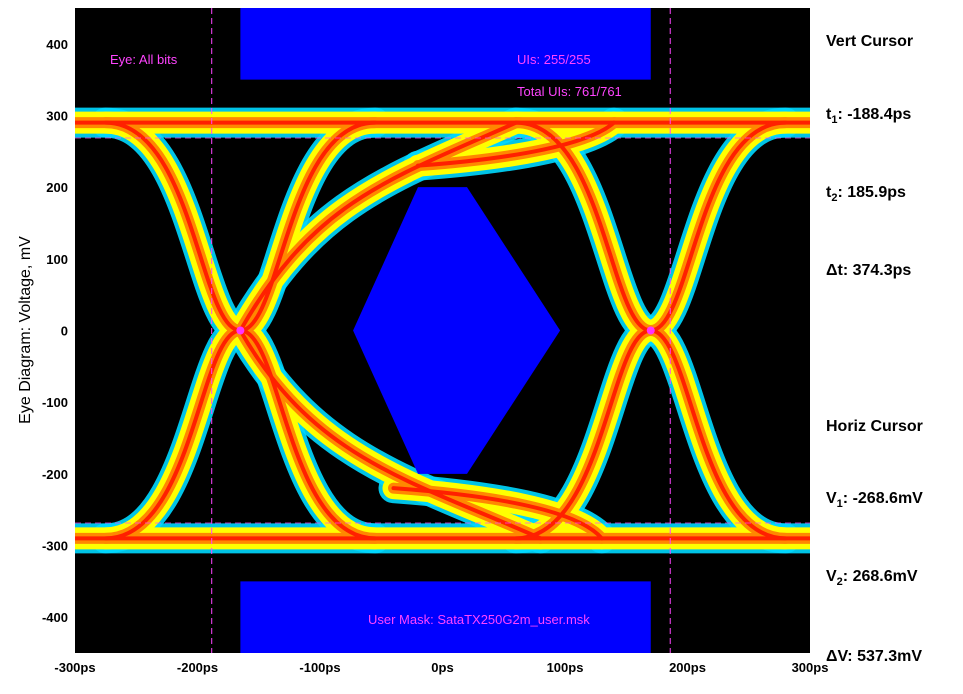 Image resolution: width=963 pixels, height=694 pixels. What do you see at coordinates (479, 619) in the screenshot?
I see `mask-file-annotation: User Mask: SataTX250G2m_user.msk` at bounding box center [479, 619].